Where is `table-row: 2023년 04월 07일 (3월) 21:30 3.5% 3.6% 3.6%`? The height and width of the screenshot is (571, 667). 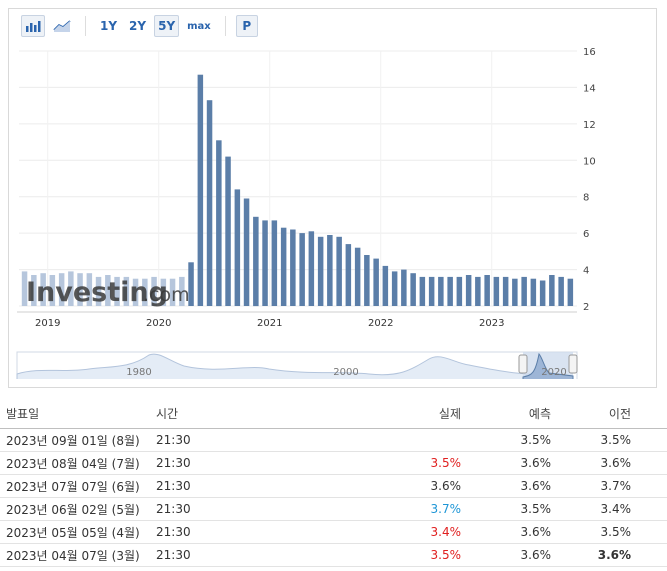 table-row: 2023년 04월 07일 (3월) 21:30 3.5% 3.6% 3.6% is located at coordinates (333, 555).